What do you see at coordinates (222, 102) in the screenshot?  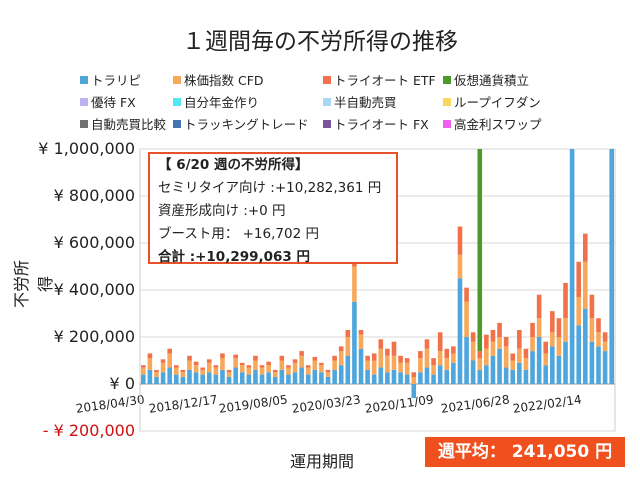 I see `legend-label: 自分年金作り` at bounding box center [222, 102].